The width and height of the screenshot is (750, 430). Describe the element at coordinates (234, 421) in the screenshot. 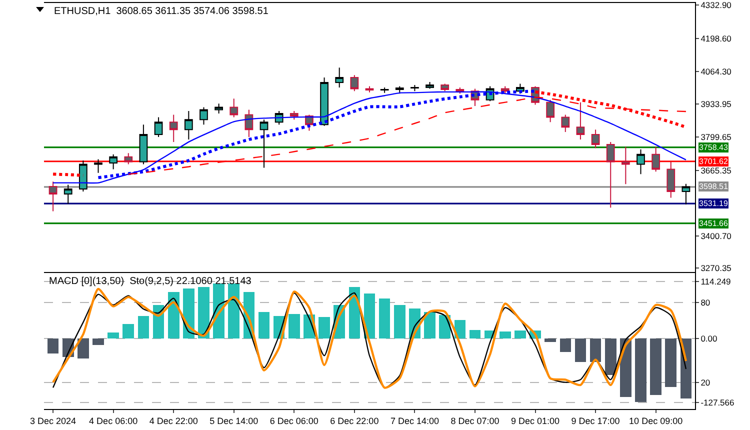

I see `x-tick-label: 5 Dec 14:00` at that location.